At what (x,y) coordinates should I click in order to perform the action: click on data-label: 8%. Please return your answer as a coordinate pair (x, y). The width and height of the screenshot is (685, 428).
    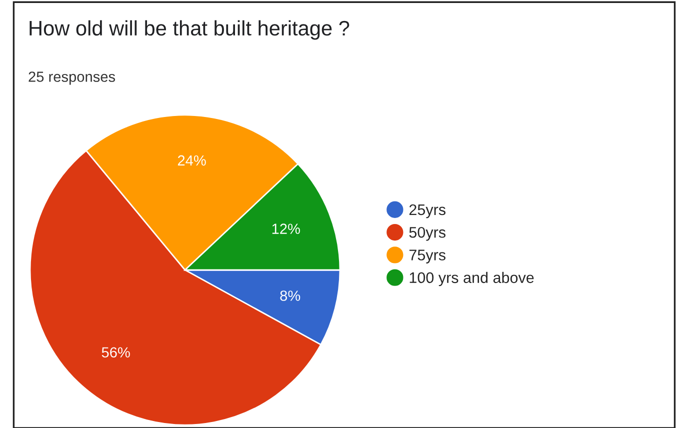
    Looking at the image, I should click on (290, 295).